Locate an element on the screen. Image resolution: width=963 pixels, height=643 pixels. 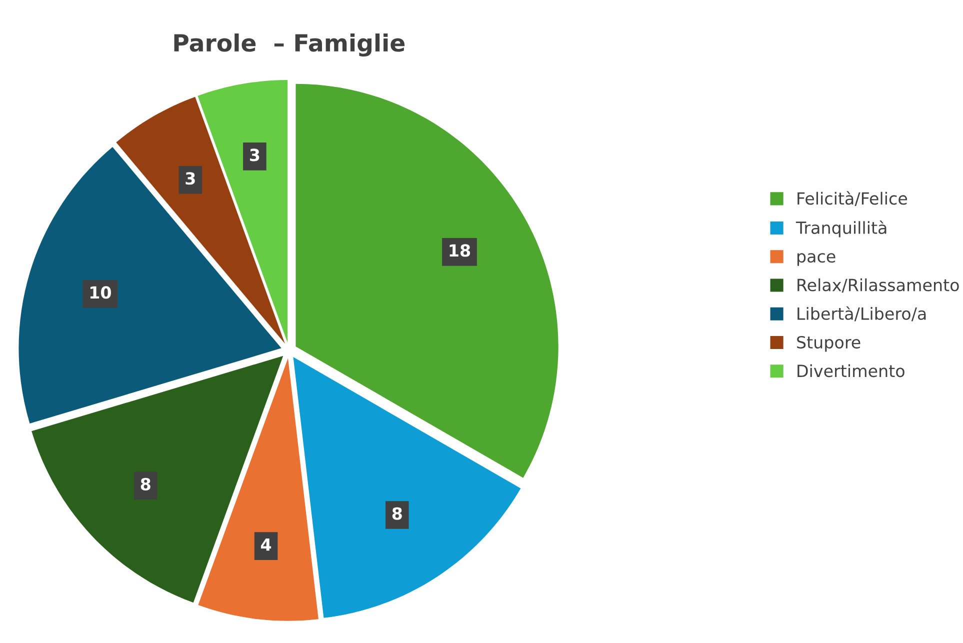
data-label: 10 is located at coordinates (100, 292).